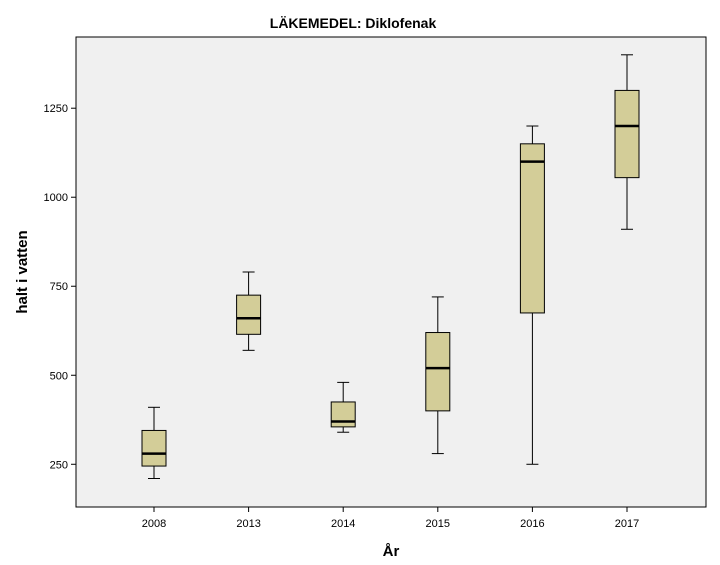  I want to click on x-tick-label: 2016, so click(532, 524).